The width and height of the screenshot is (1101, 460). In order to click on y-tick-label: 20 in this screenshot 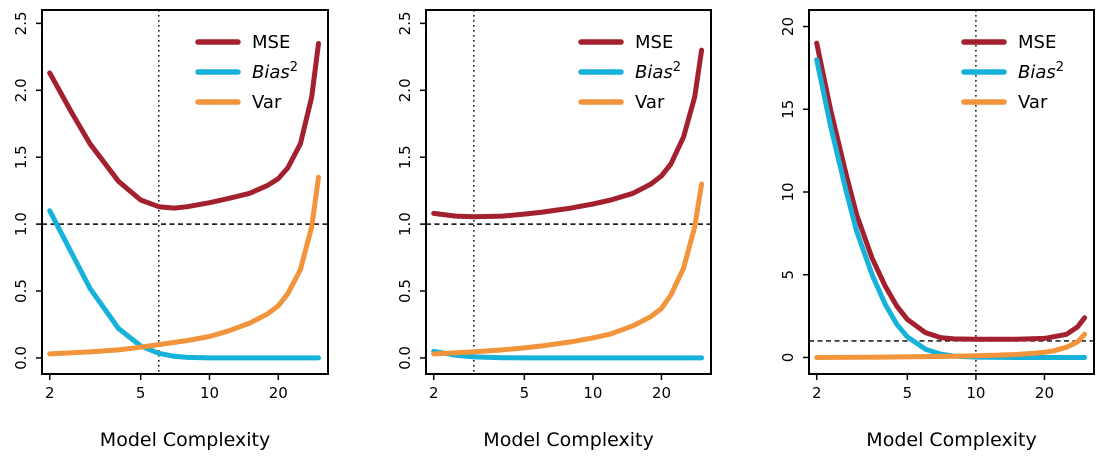, I will do `click(788, 26)`.